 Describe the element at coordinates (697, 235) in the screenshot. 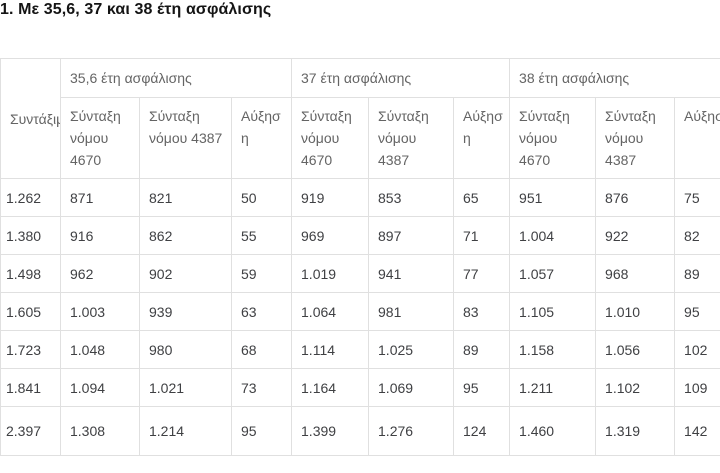

I see `data-cell: 82` at that location.